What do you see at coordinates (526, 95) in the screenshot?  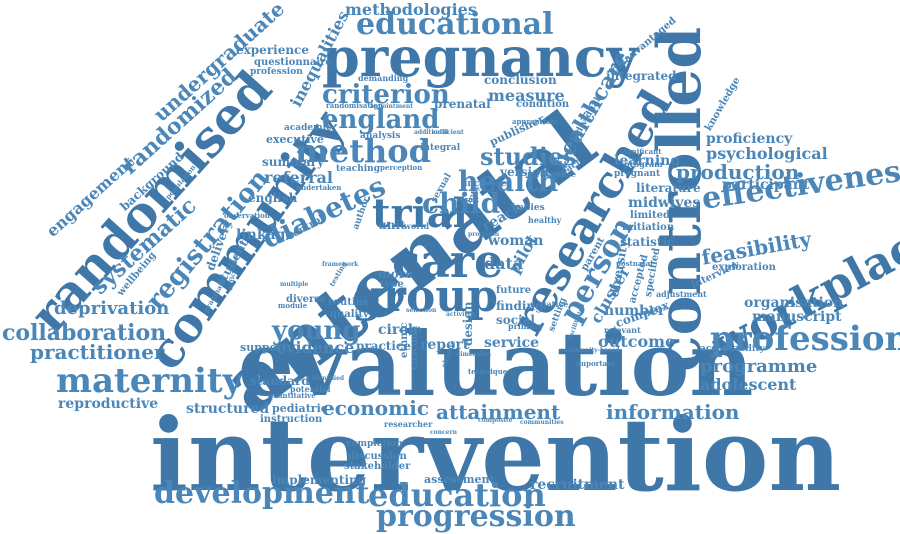 I see `word-measure: measure` at bounding box center [526, 95].